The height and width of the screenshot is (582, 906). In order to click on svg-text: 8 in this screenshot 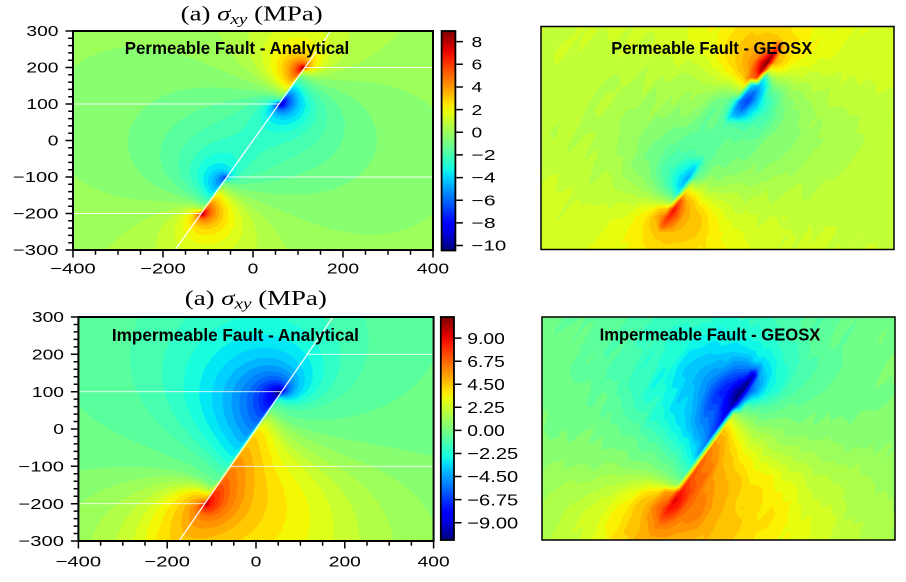, I will do `click(477, 43)`.